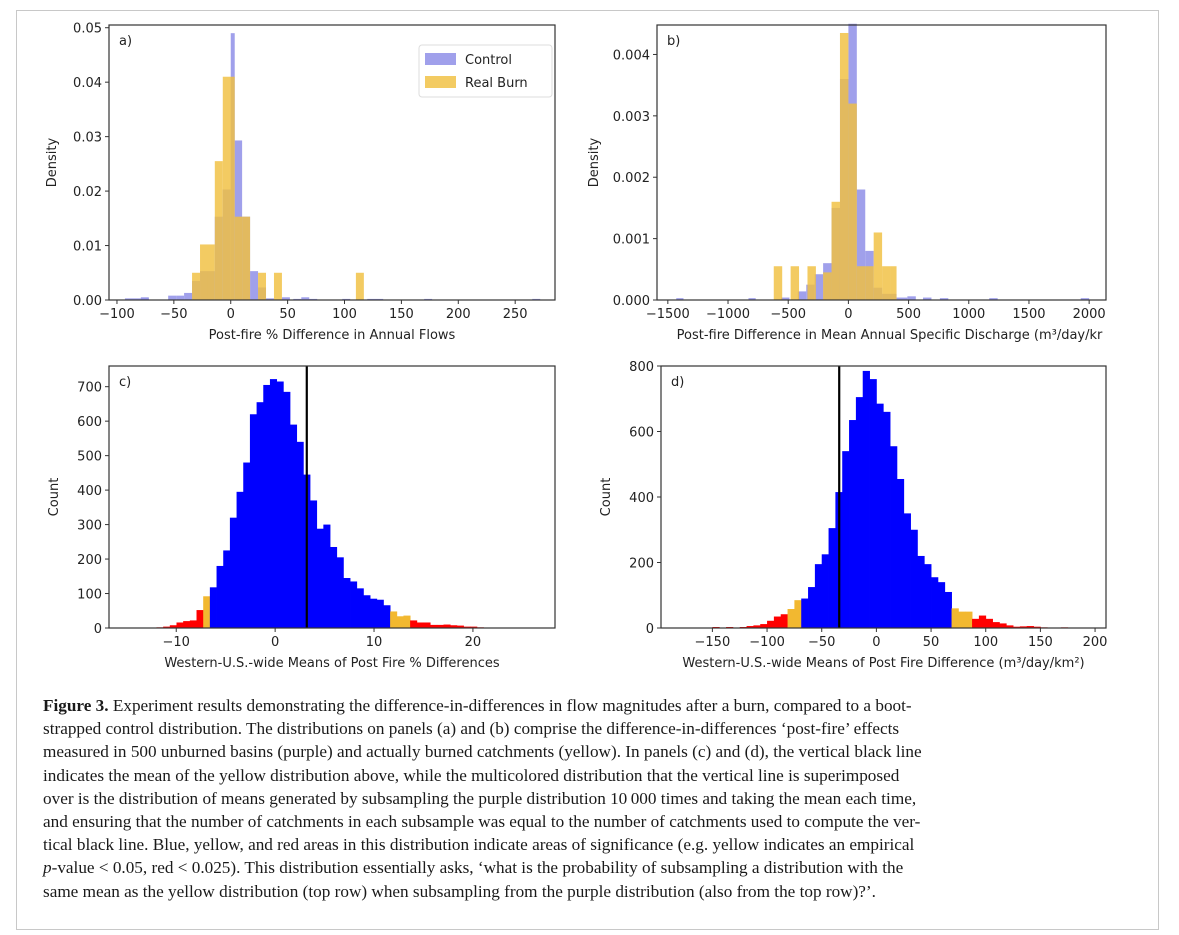 The height and width of the screenshot is (935, 1179). Describe the element at coordinates (473, 642) in the screenshot. I see `x-tick-label: 20` at that location.